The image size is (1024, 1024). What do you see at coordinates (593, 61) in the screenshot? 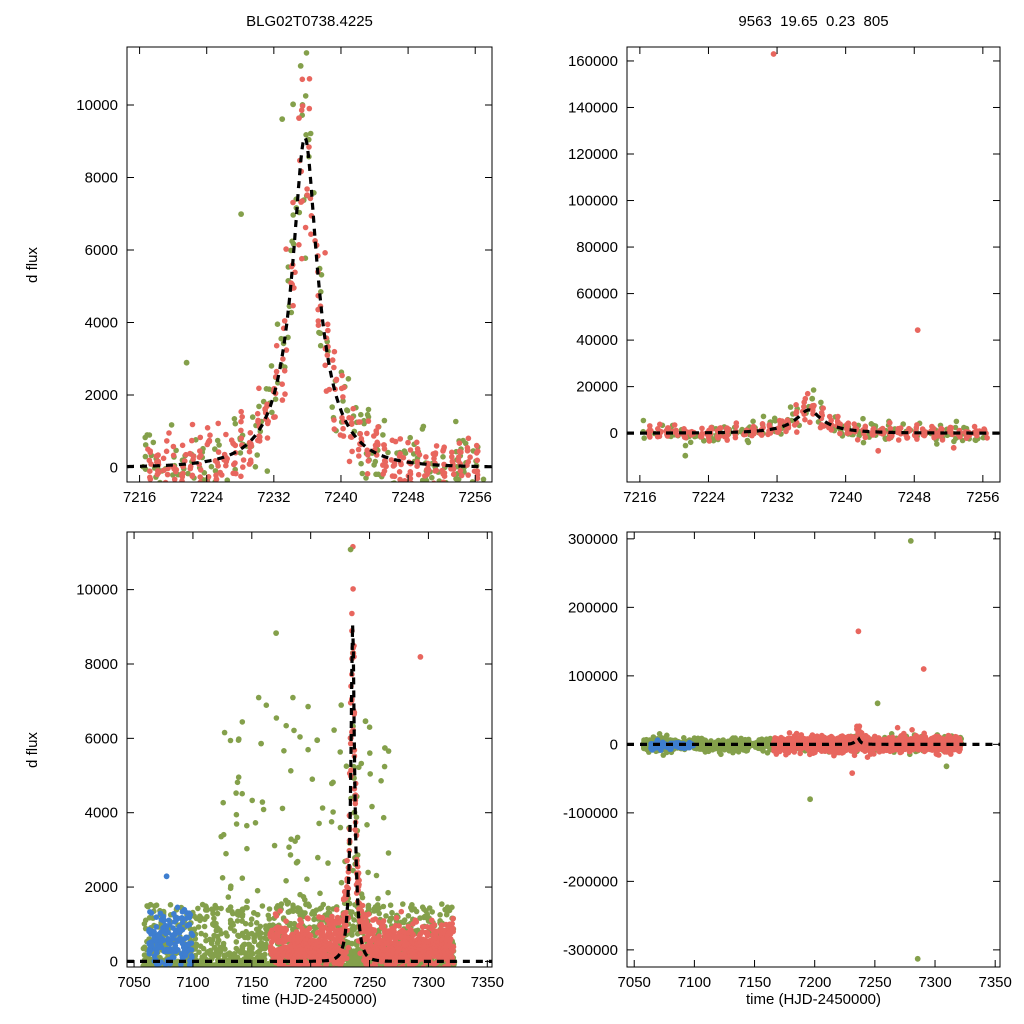
I see `svg-text: 160000` at bounding box center [593, 61].